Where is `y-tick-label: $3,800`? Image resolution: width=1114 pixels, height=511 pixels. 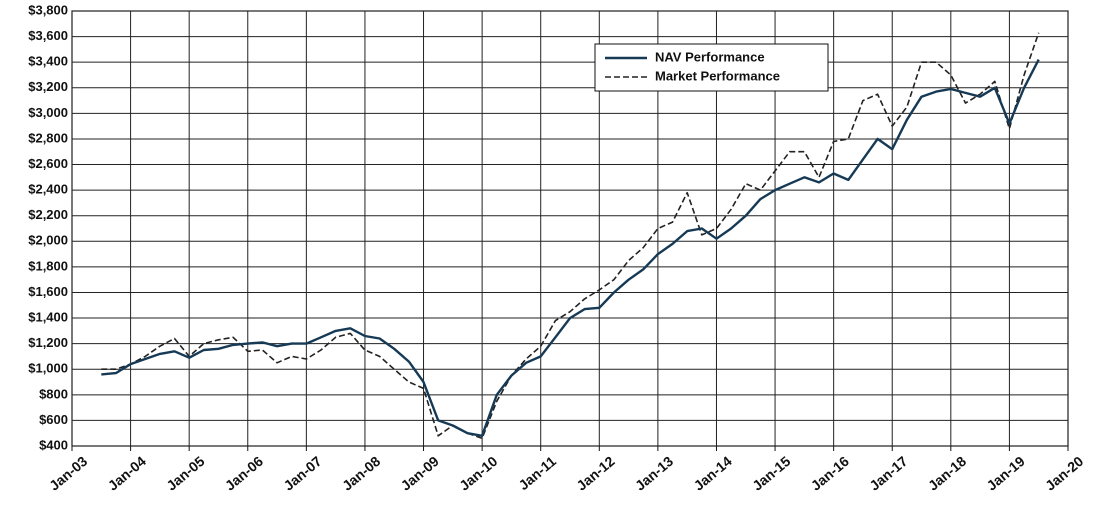
y-tick-label: $3,800 is located at coordinates (48, 9).